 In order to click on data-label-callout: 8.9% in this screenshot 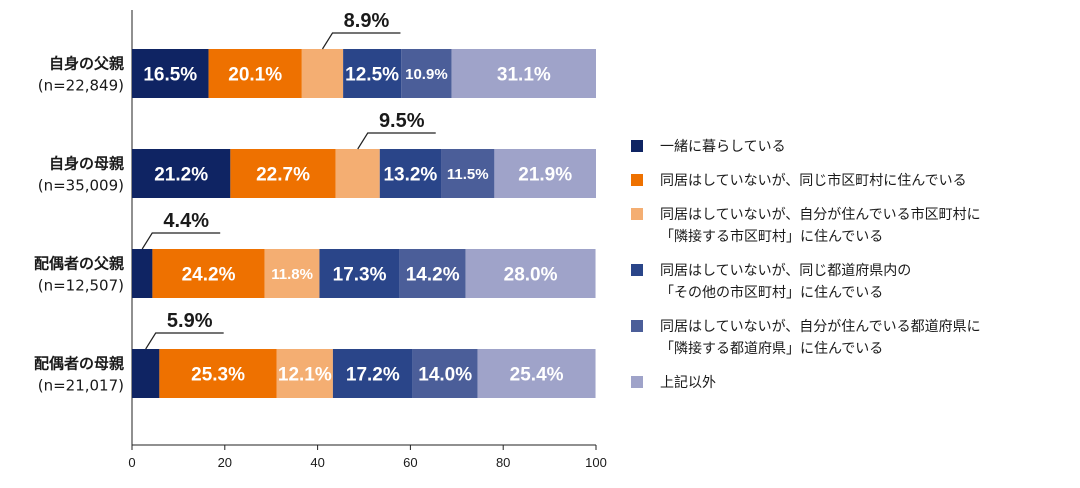, I will do `click(367, 21)`.